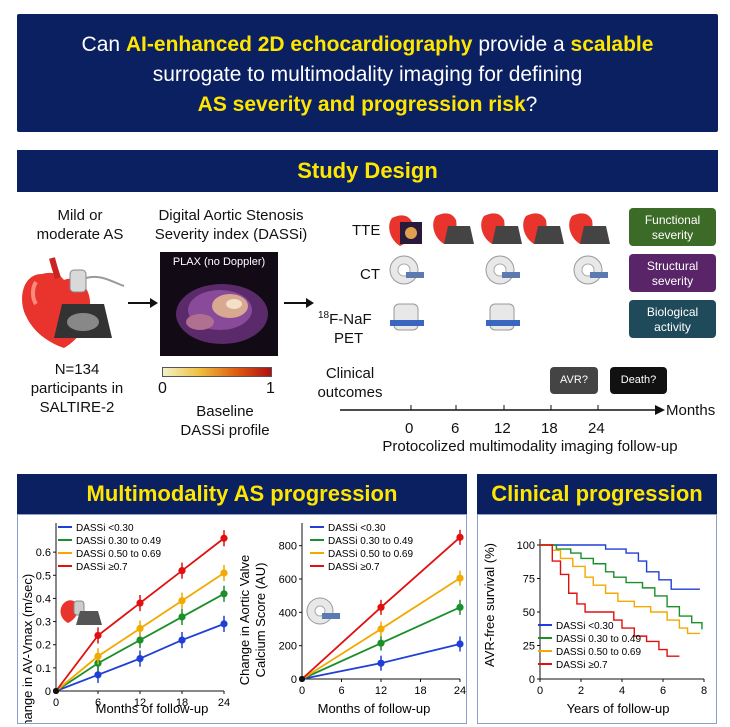 The image size is (730, 727). I want to click on timeline-tick-0: 0, so click(409, 428).